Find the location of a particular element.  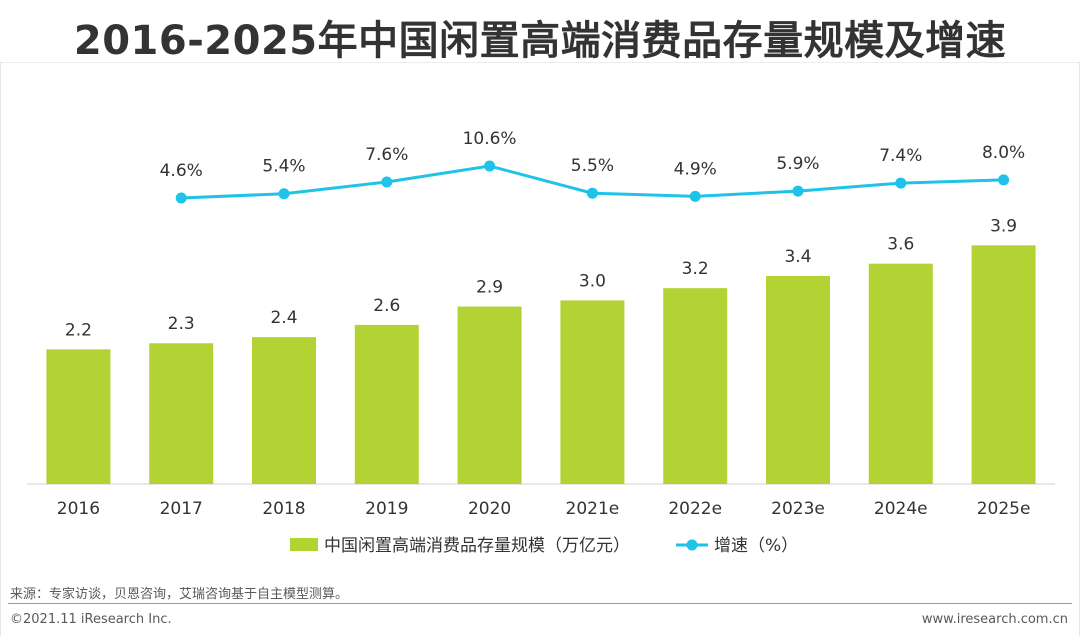

growth-label-2019: 7.6% is located at coordinates (386, 155).